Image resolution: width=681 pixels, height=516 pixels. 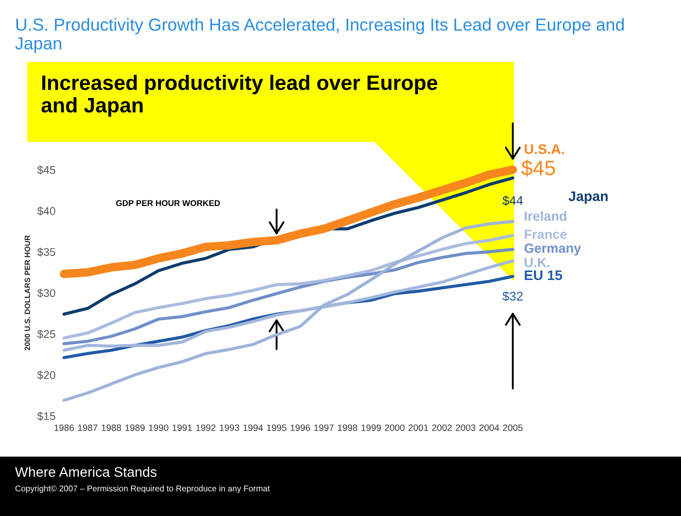 What do you see at coordinates (371, 427) in the screenshot?
I see `x-tick-label: 1999` at bounding box center [371, 427].